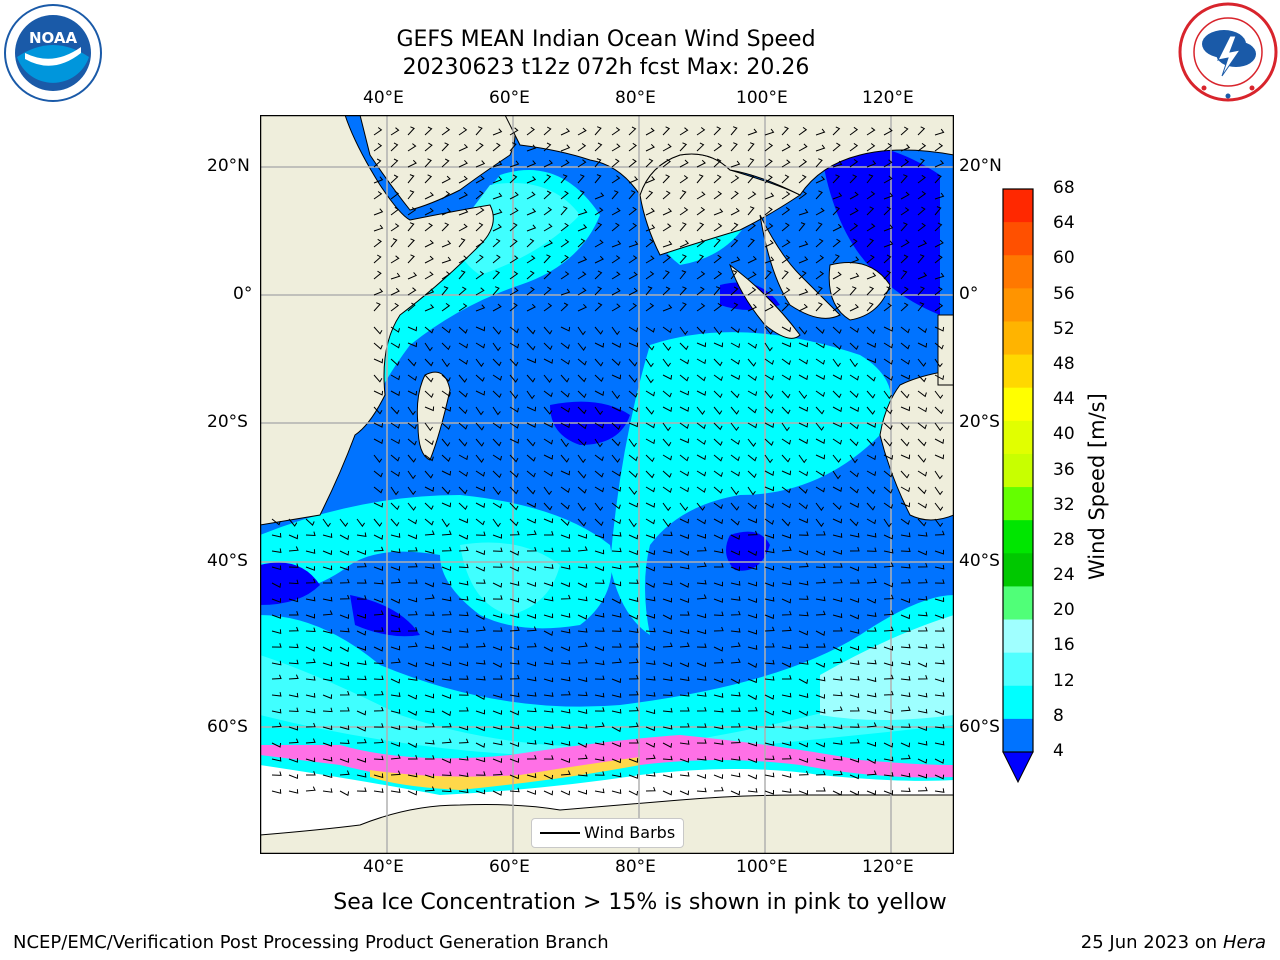 The height and width of the screenshot is (960, 1280). I want to click on colorbar-tick-label: 28, so click(1064, 539).